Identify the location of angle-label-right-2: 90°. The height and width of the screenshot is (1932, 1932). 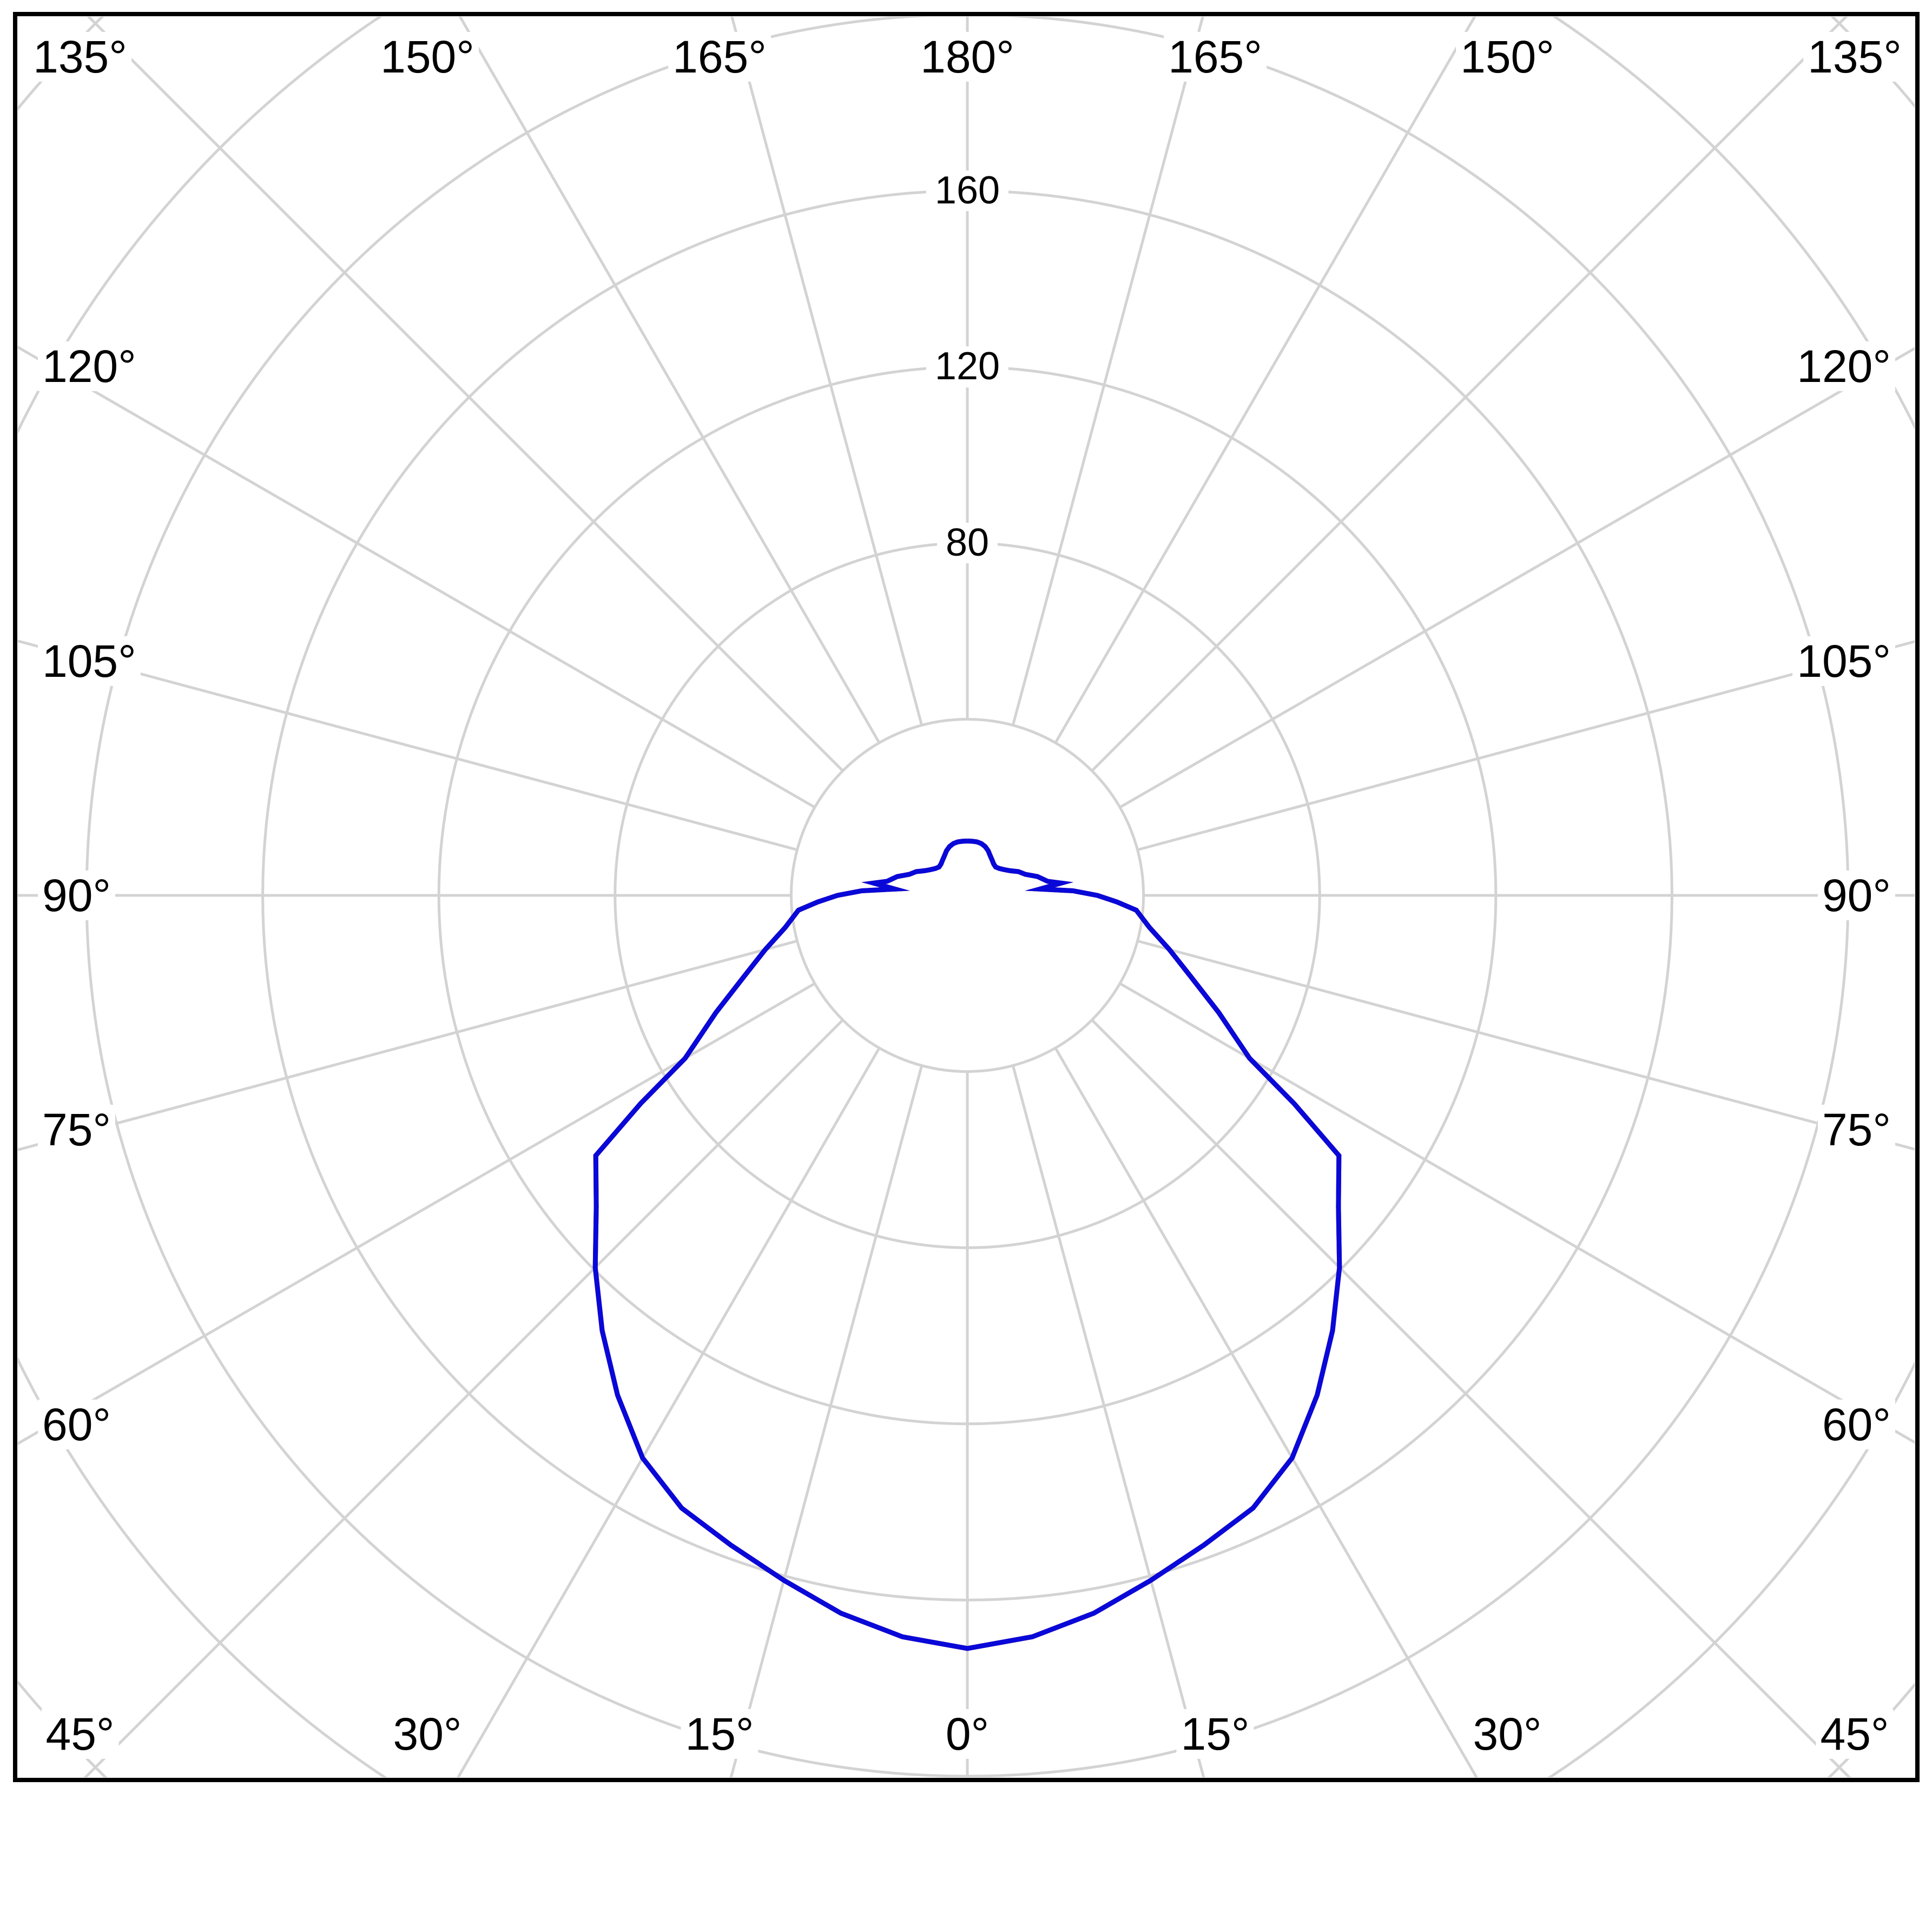
(1856, 895).